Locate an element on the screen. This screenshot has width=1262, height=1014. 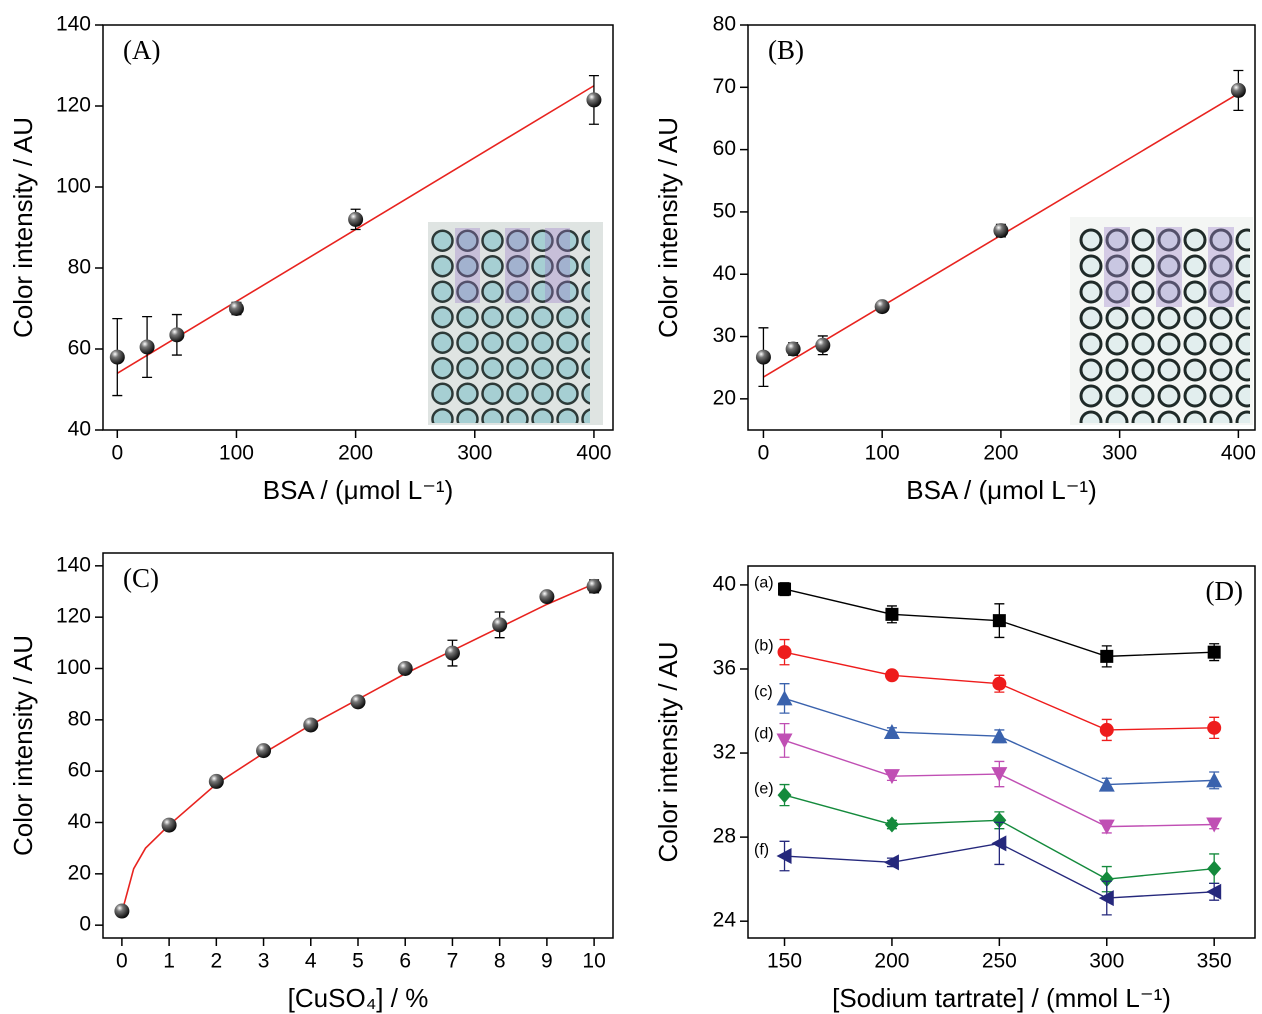
x-tick-label: 7 is located at coordinates (453, 961).